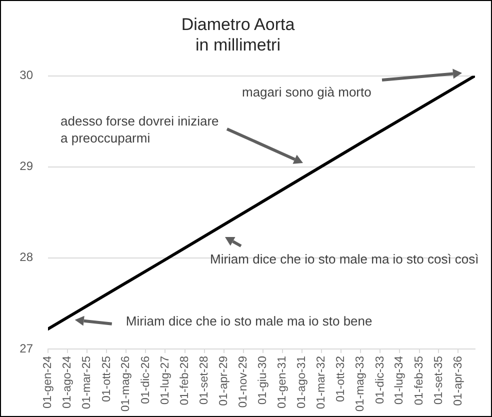  Describe the element at coordinates (139, 130) in the screenshot. I see `annotation: adesso forse dovrei iniziare a preoccuparmi` at that location.